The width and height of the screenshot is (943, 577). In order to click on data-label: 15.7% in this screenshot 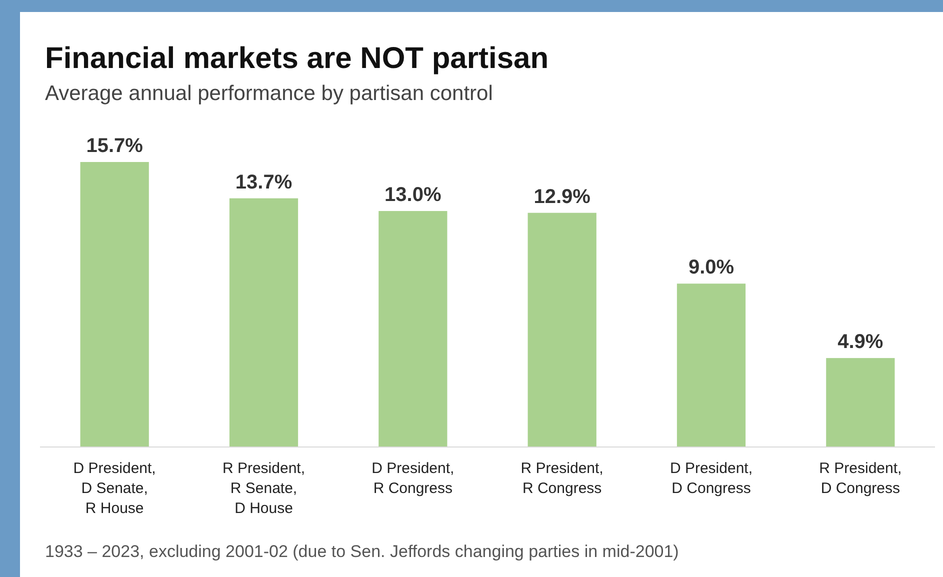, I will do `click(115, 146)`.